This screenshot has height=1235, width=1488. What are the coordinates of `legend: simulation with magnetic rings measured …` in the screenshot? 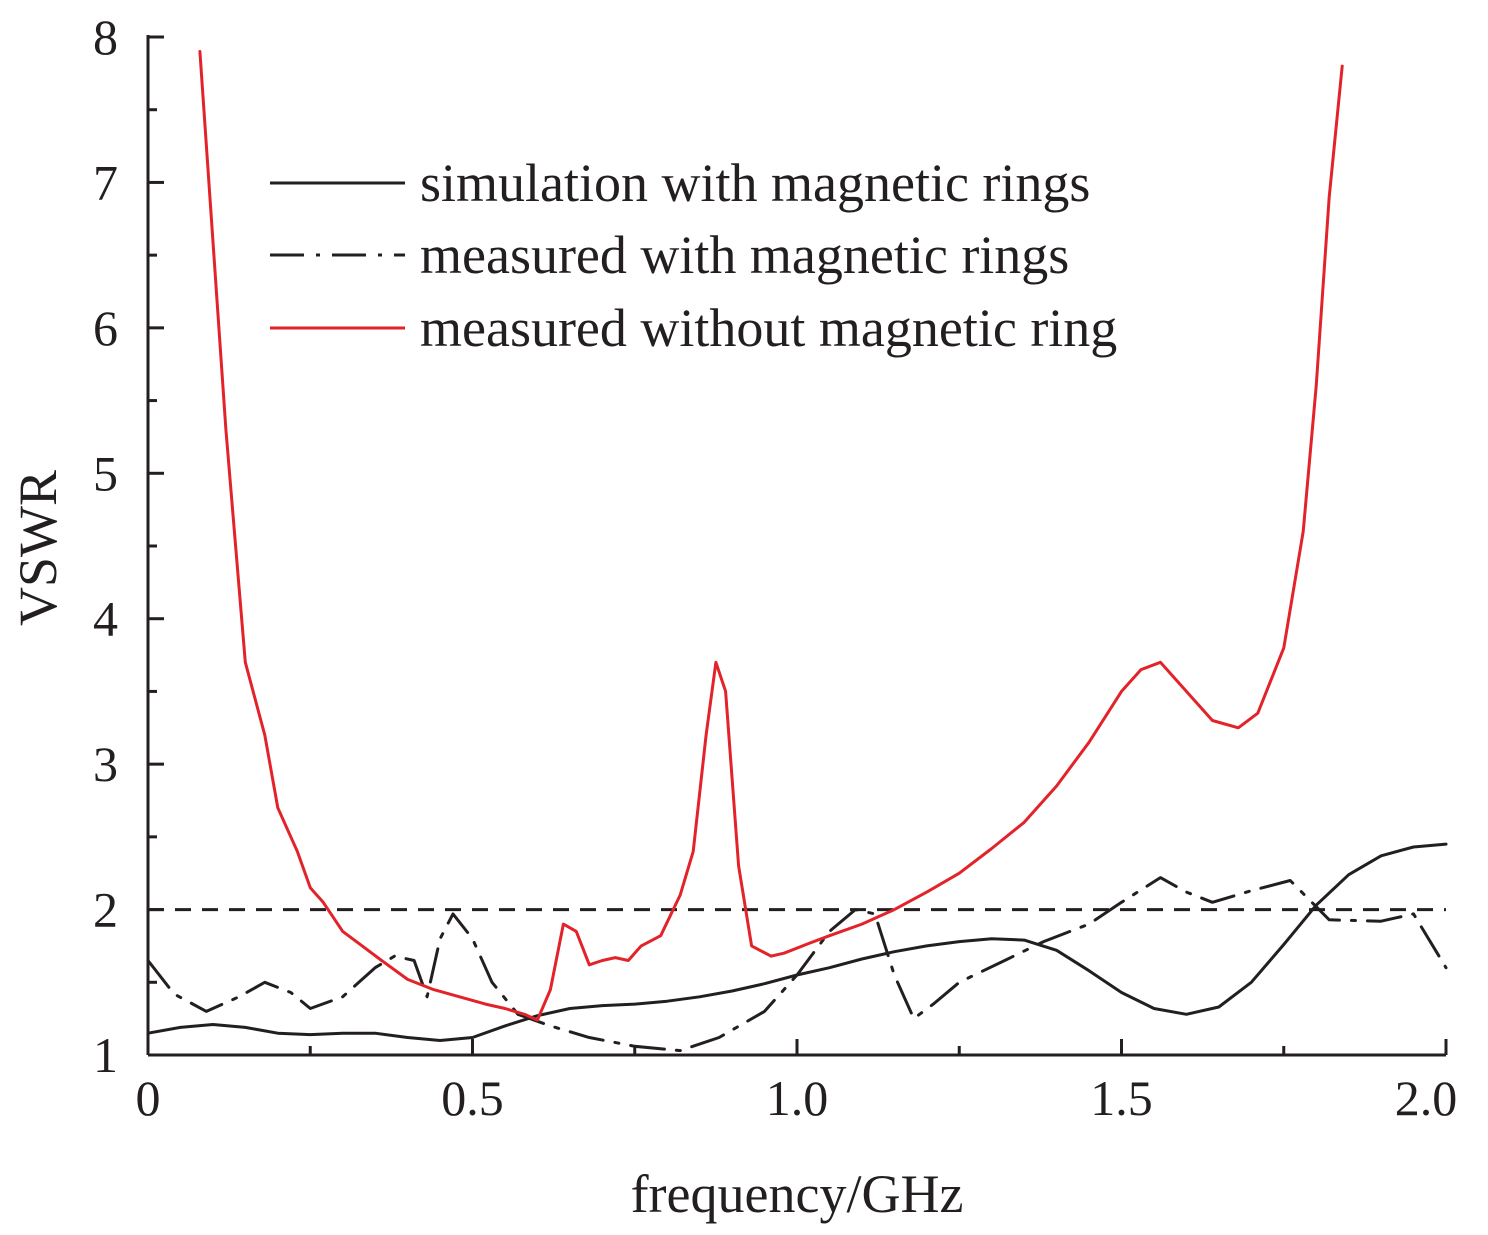 It's located at (693, 255).